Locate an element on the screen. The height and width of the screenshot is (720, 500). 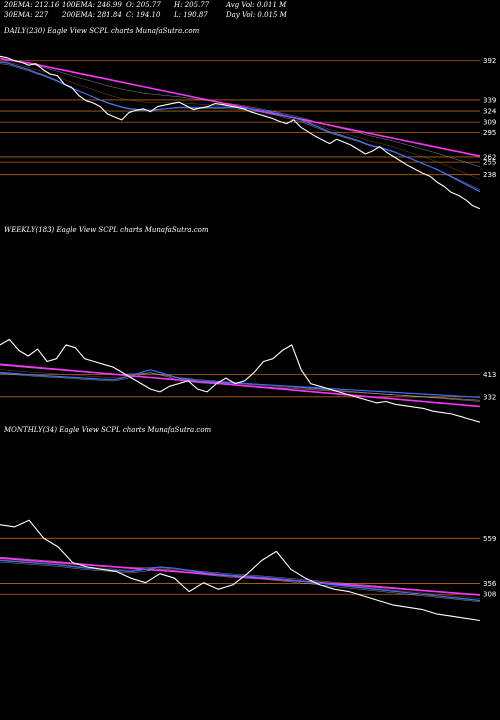
monthly-chart: 559 356 308 is located at coordinates (248, 570).